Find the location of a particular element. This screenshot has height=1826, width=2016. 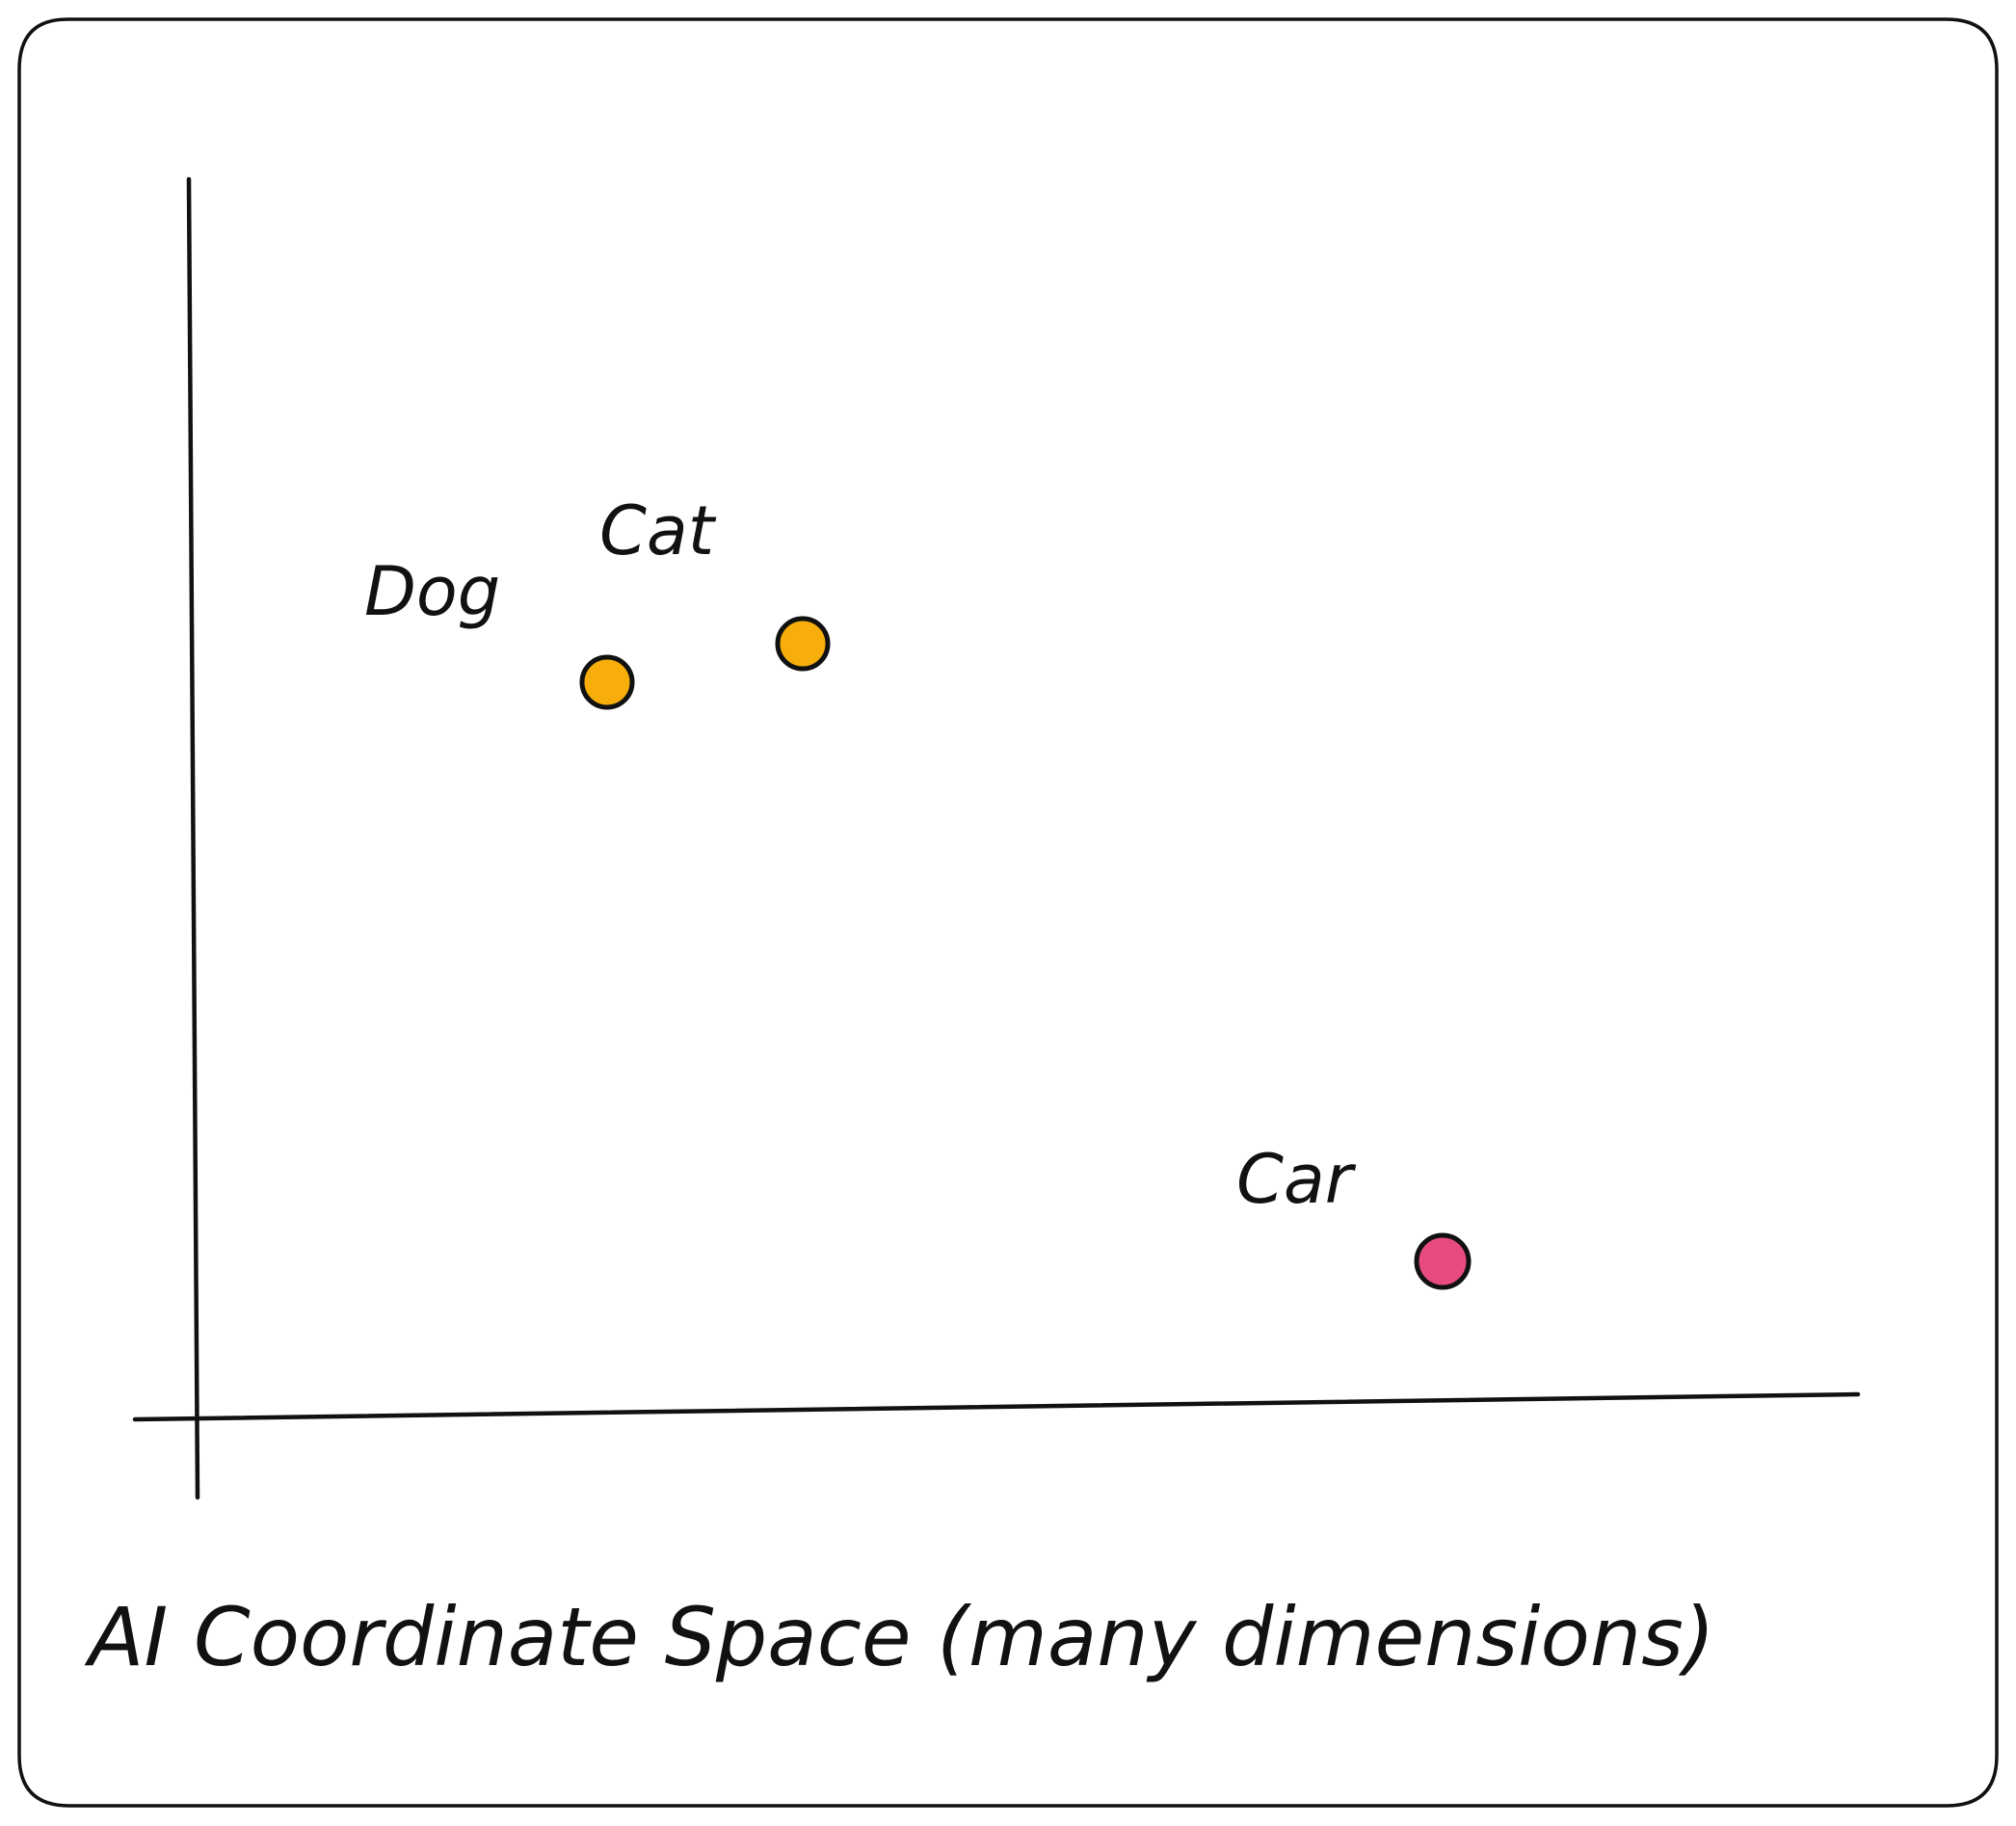

cat-label: Cat is located at coordinates (658, 530).